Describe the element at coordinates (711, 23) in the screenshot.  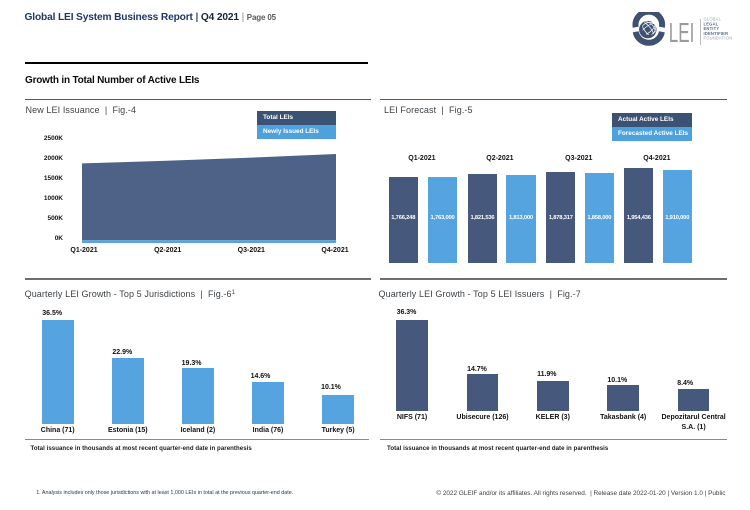
I see `svg-text: LEGAL` at that location.